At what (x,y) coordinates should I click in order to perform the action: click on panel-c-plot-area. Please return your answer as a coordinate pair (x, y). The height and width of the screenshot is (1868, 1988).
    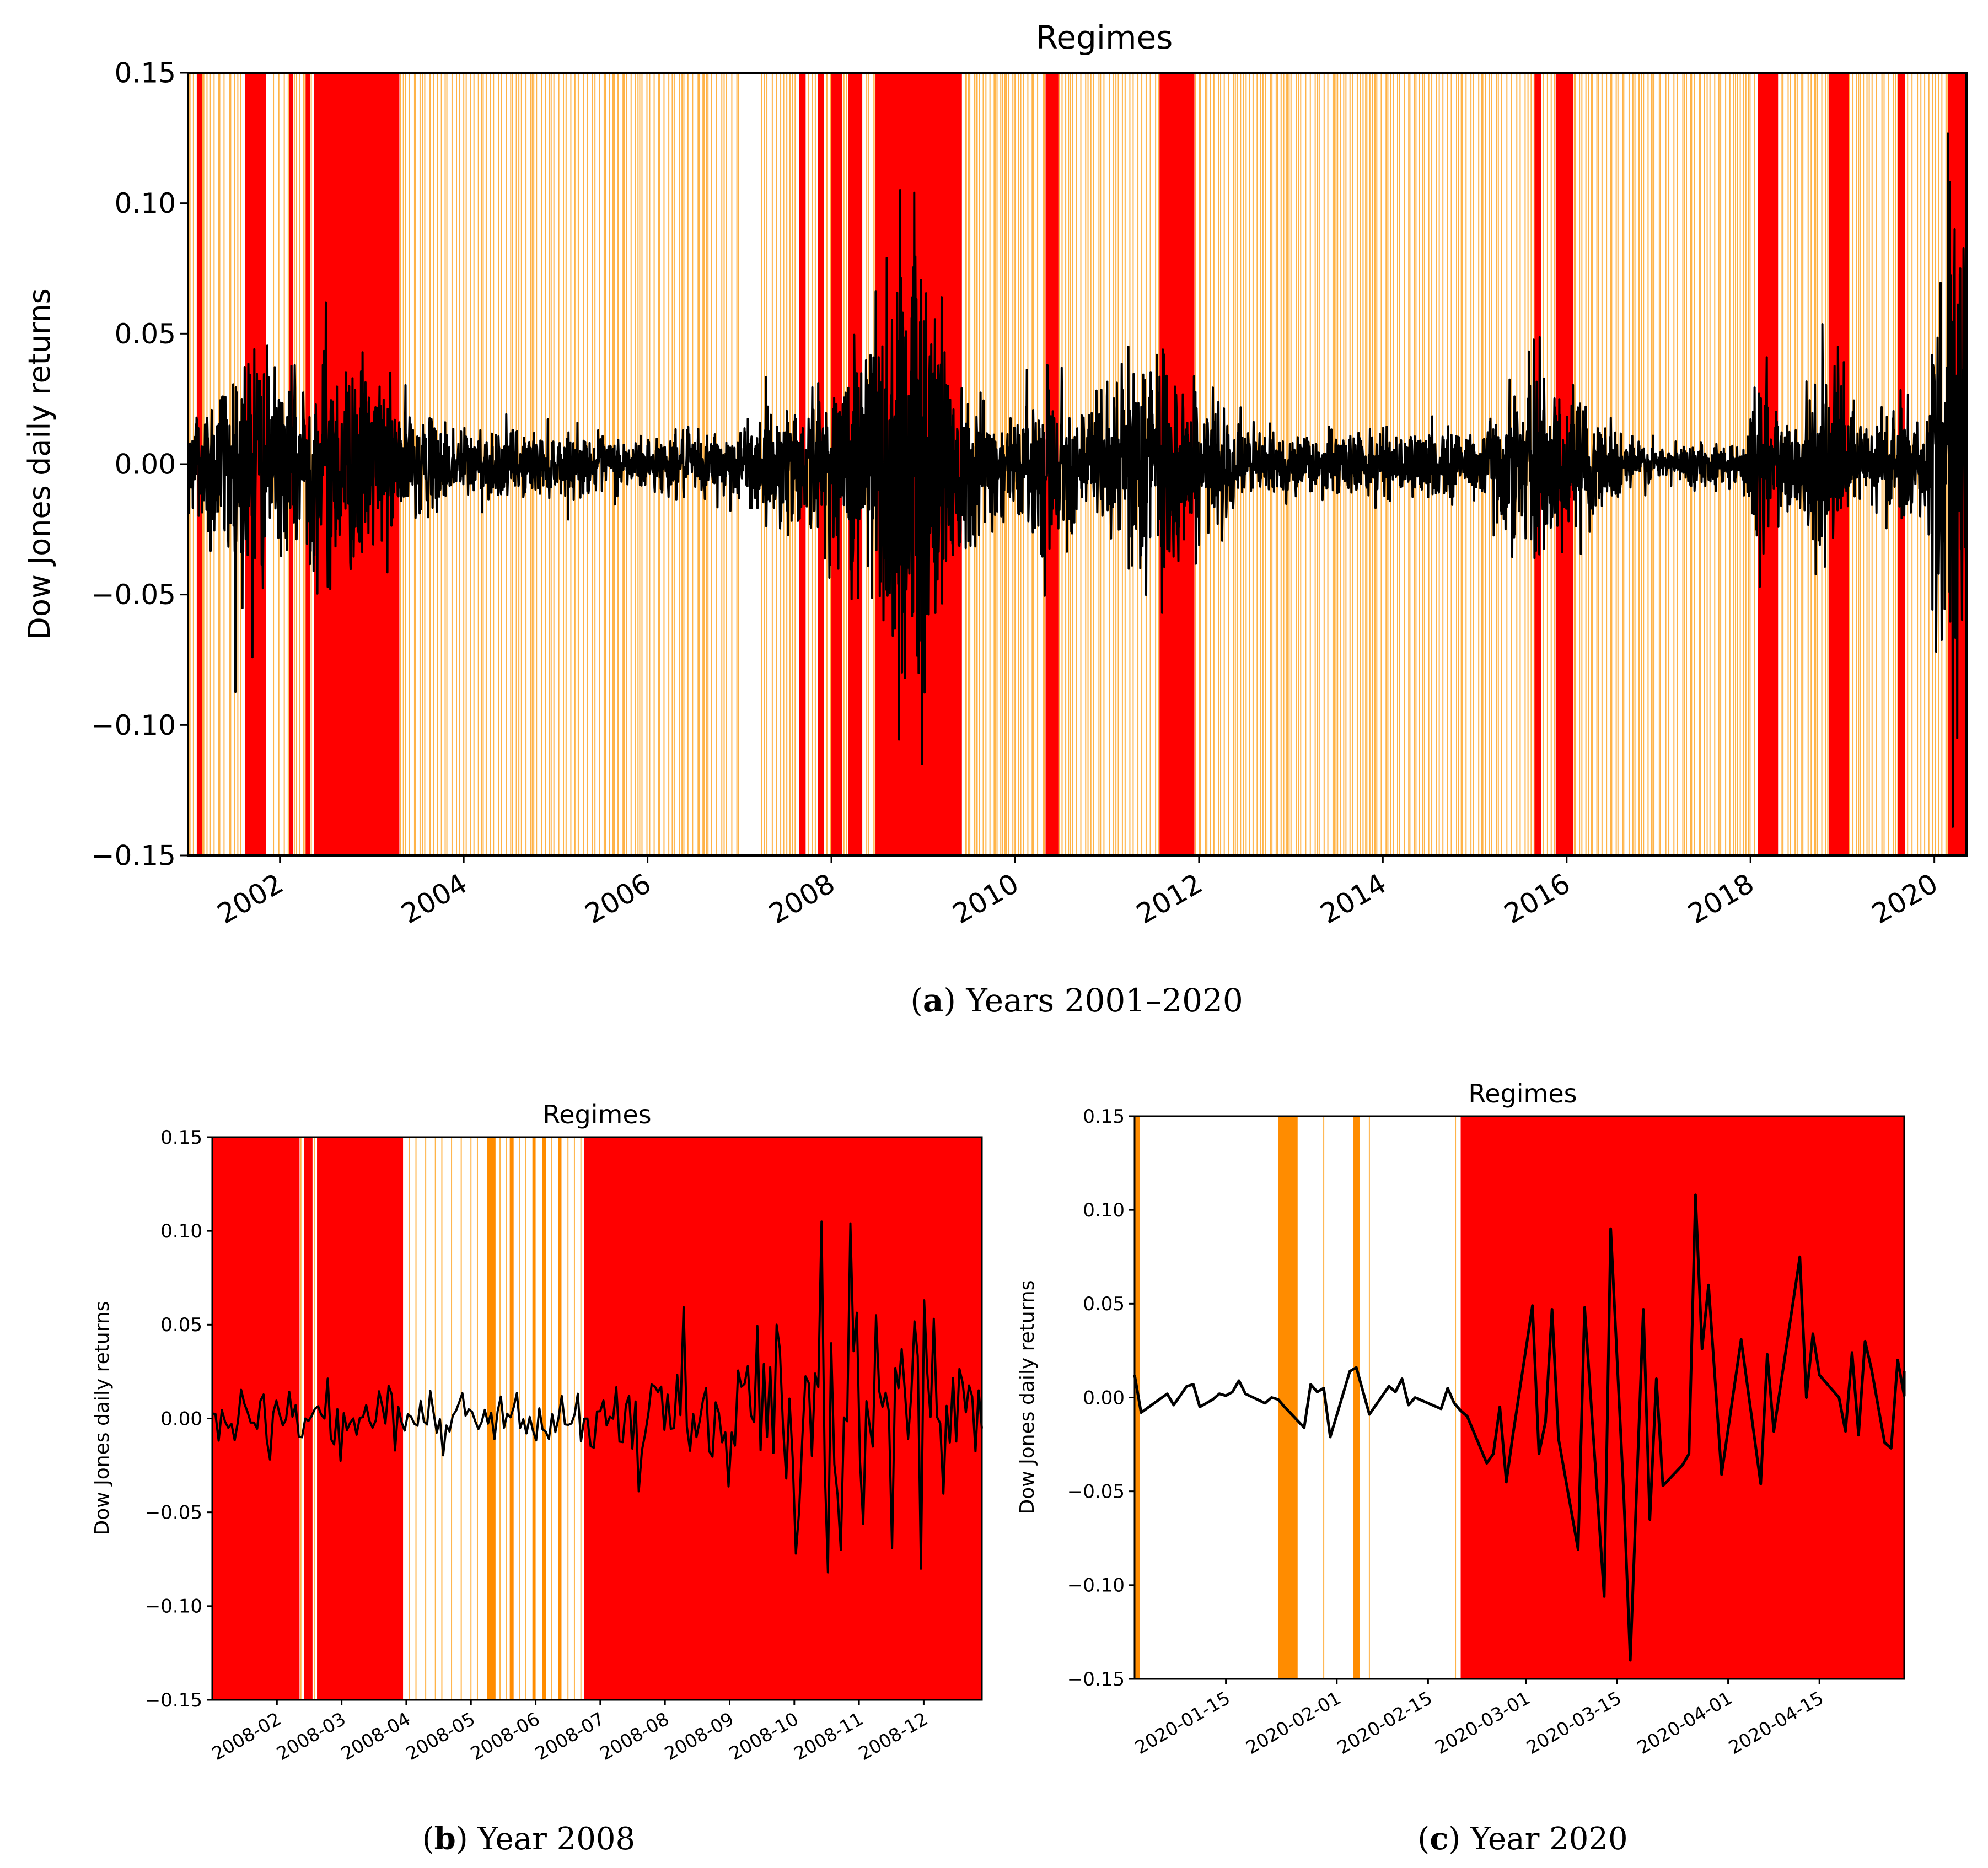
    Looking at the image, I should click on (1519, 1398).